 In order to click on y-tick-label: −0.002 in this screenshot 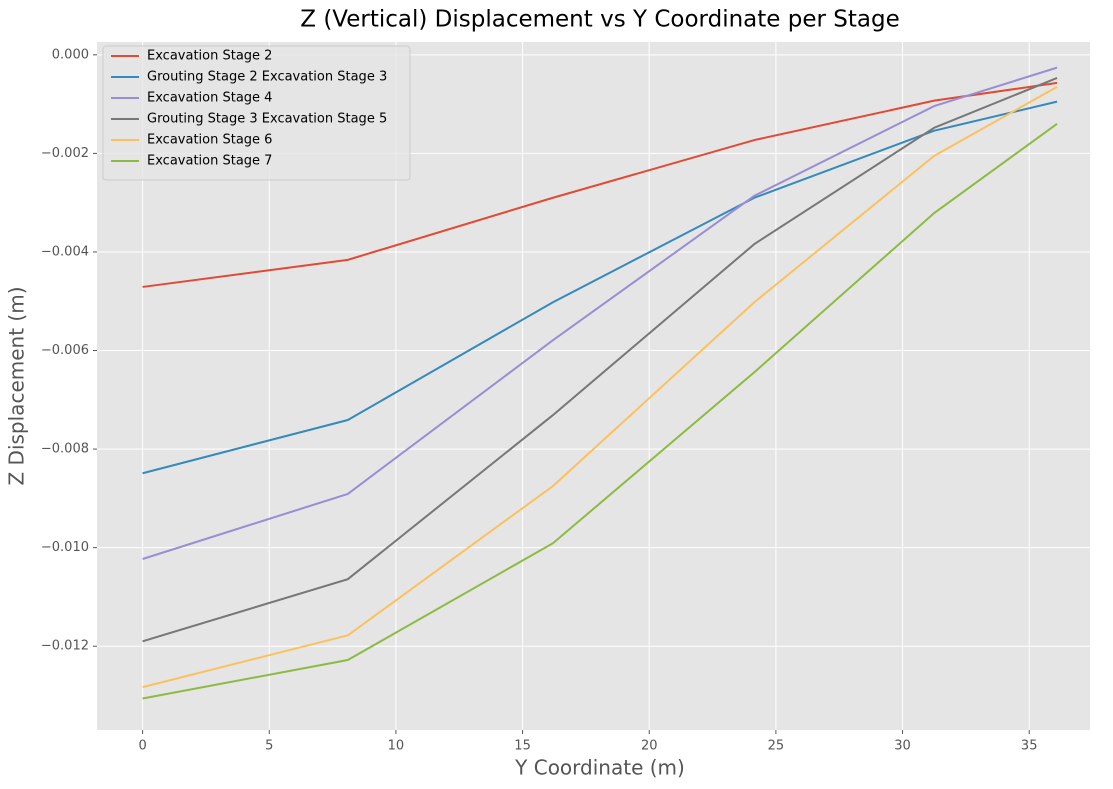, I will do `click(65, 153)`.